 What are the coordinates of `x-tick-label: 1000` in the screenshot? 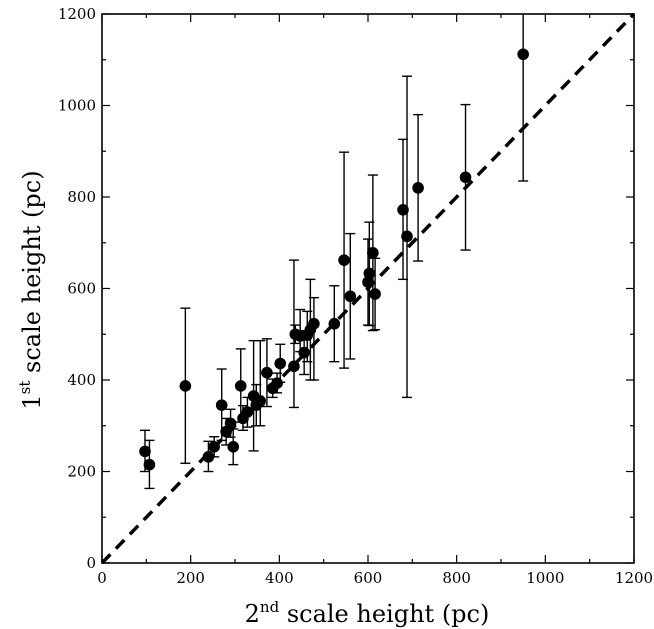 It's located at (545, 578).